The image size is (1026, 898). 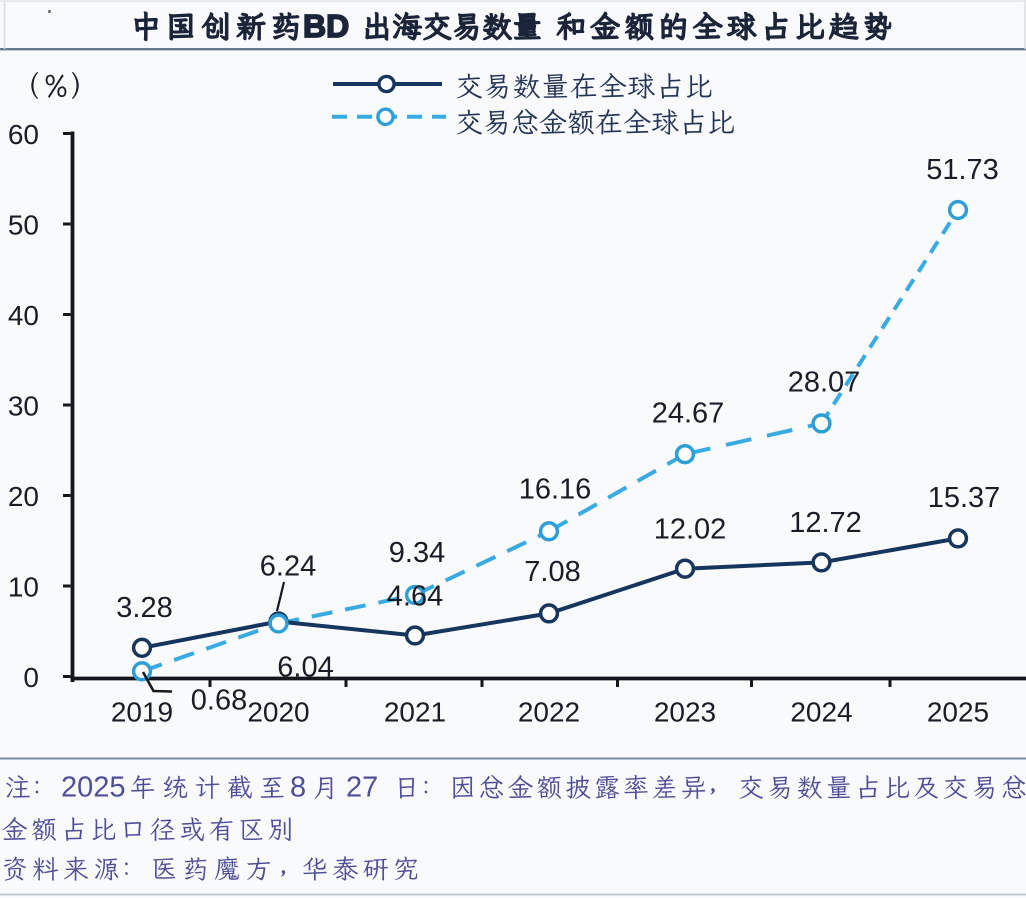 What do you see at coordinates (688, 413) in the screenshot?
I see `svg-text: 24.67` at bounding box center [688, 413].